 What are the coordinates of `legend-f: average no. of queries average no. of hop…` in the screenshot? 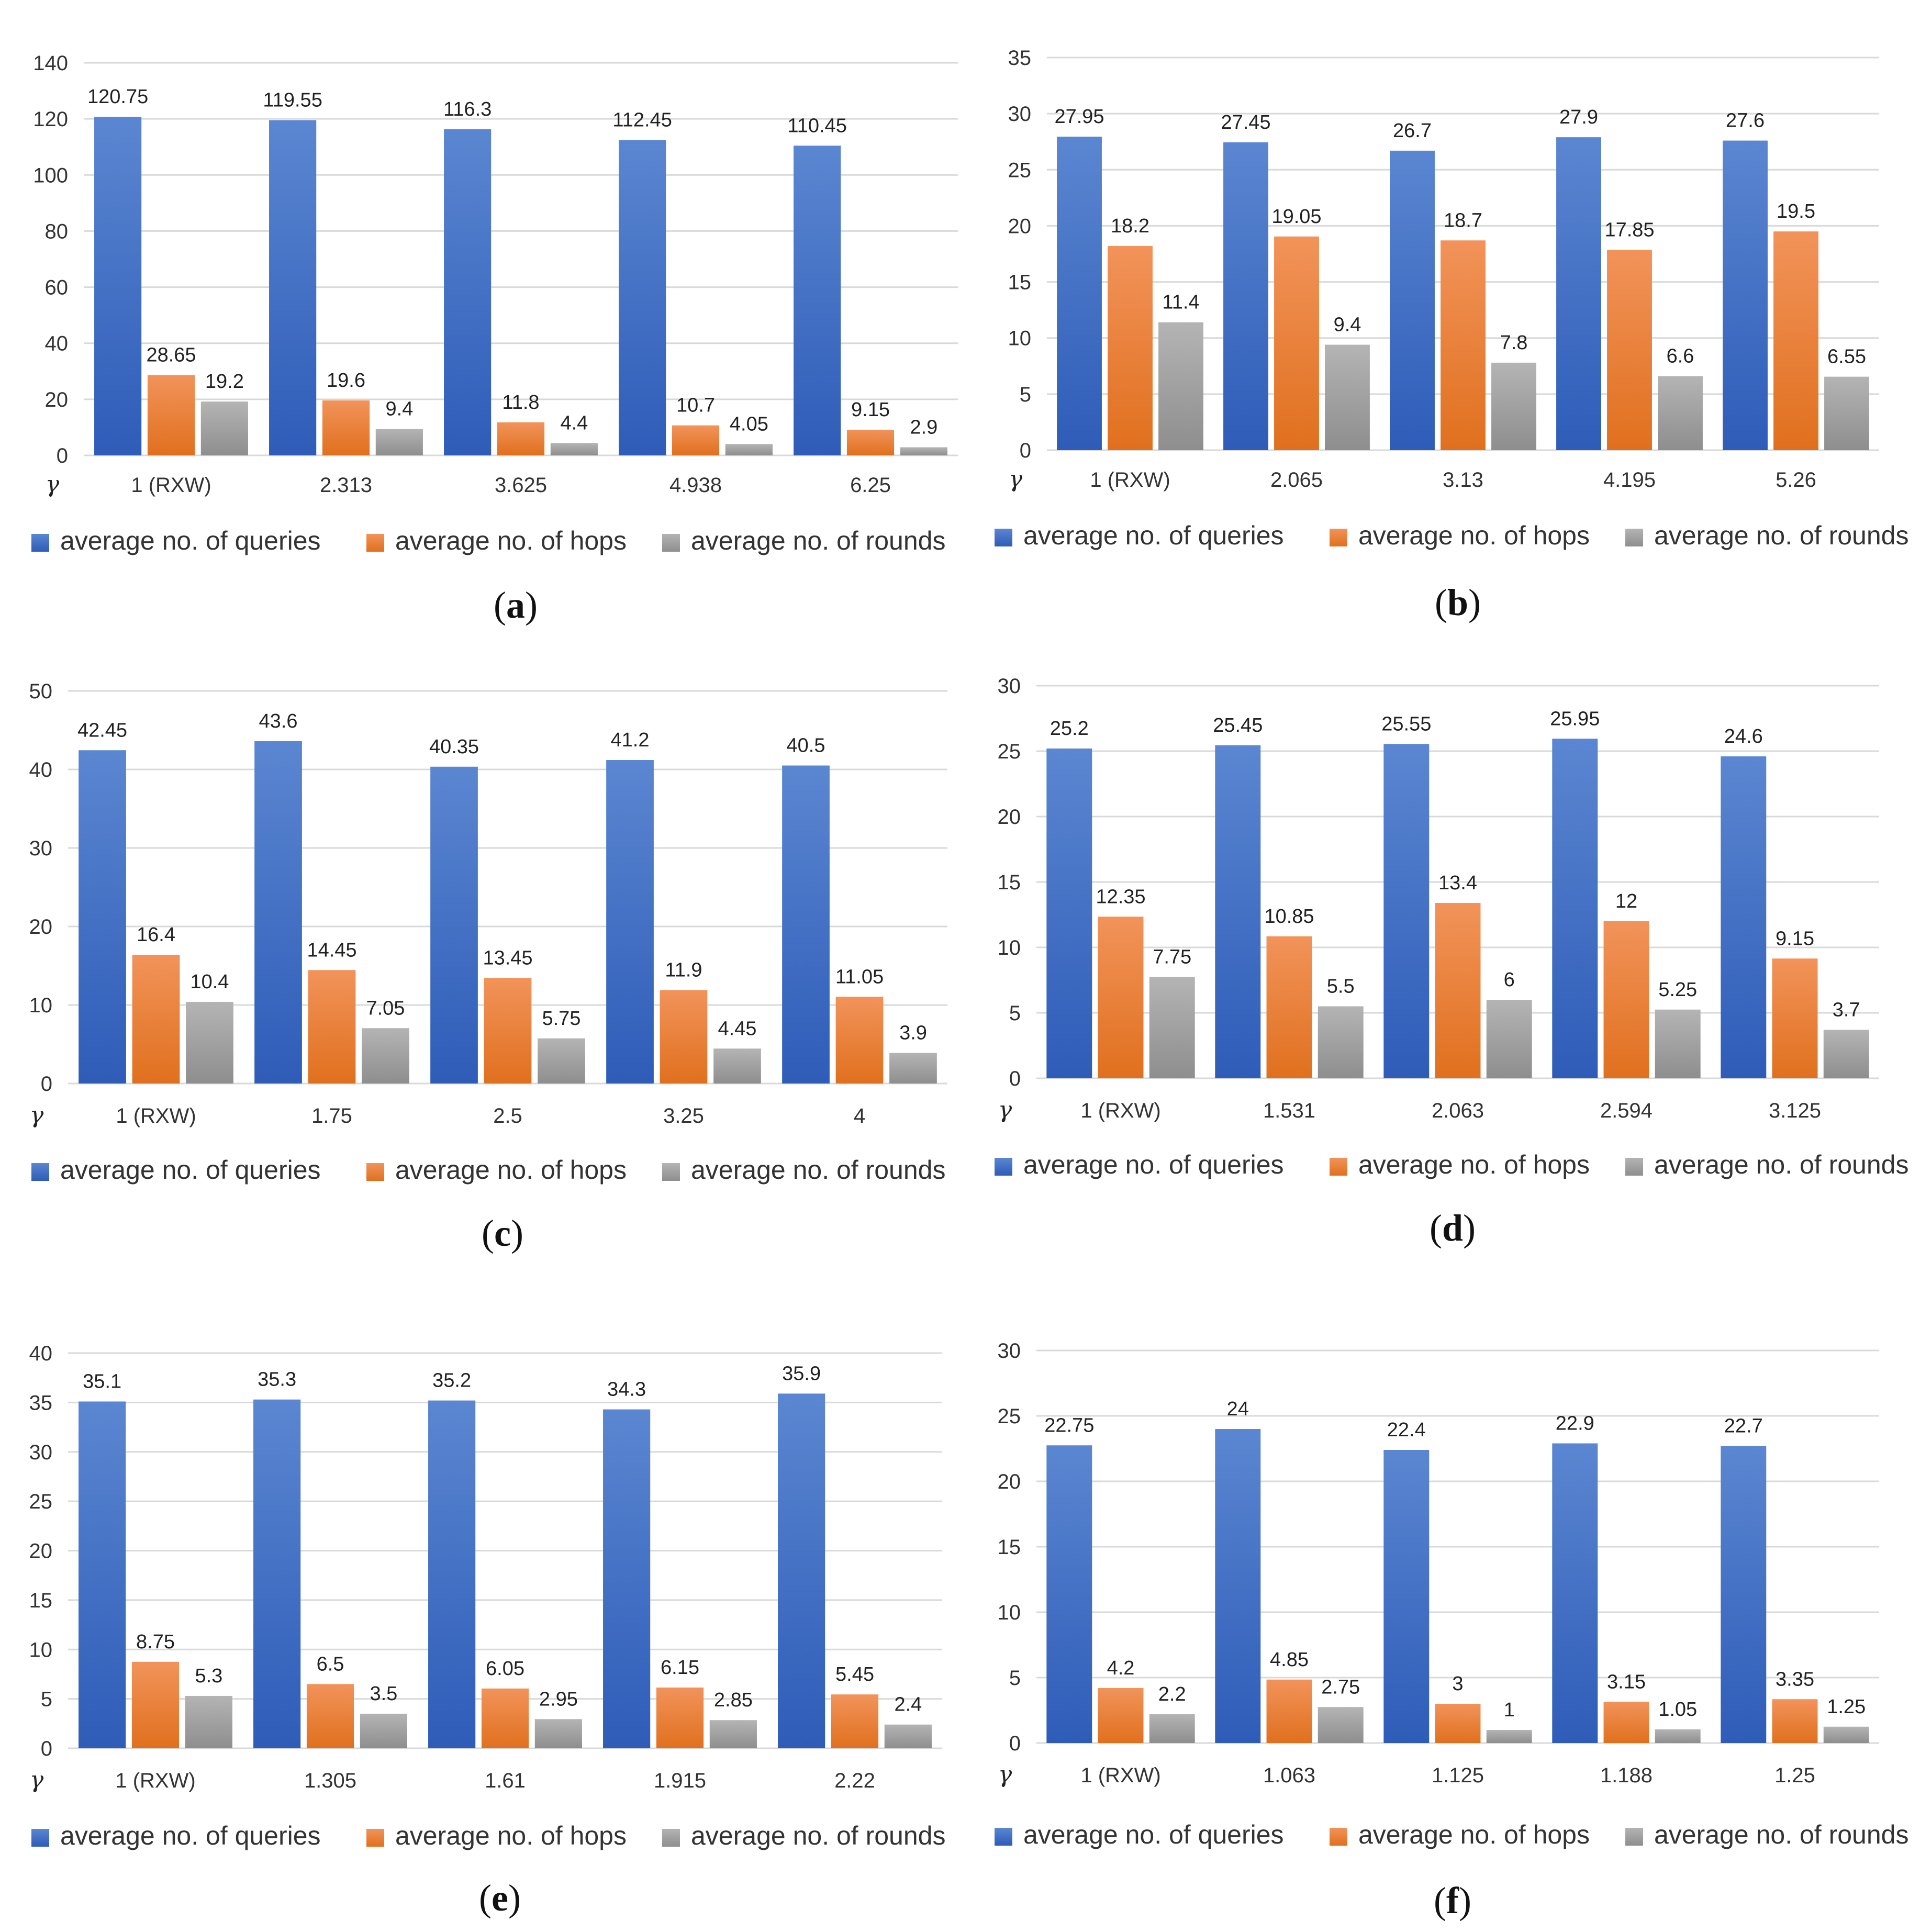 It's located at (1451, 1834).